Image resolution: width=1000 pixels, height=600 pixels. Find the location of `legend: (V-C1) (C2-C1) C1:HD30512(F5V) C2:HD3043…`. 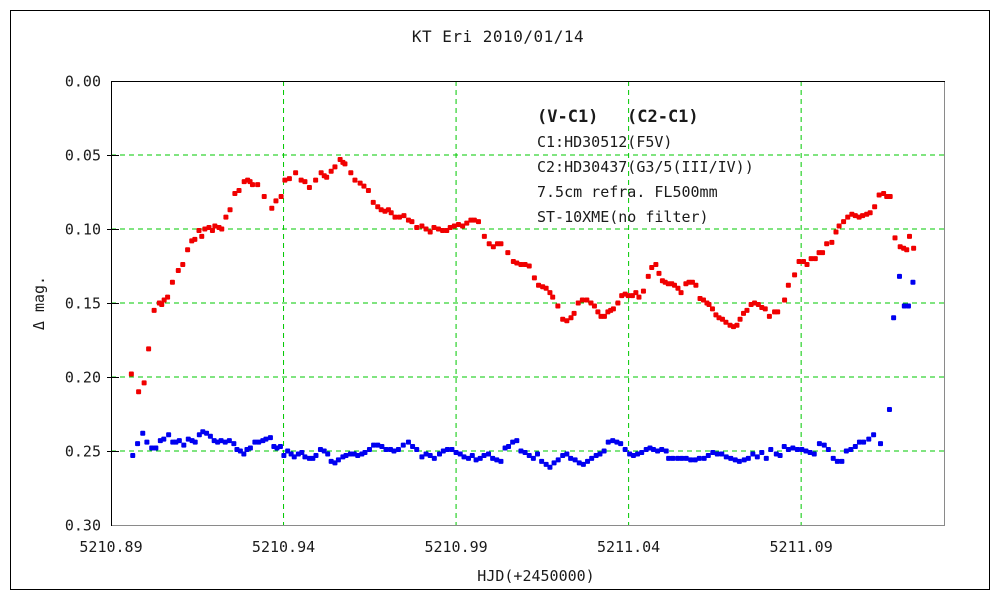

legend: (V-C1) (C2-C1) C1:HD30512(F5V) C2:HD3043… is located at coordinates (645, 166).